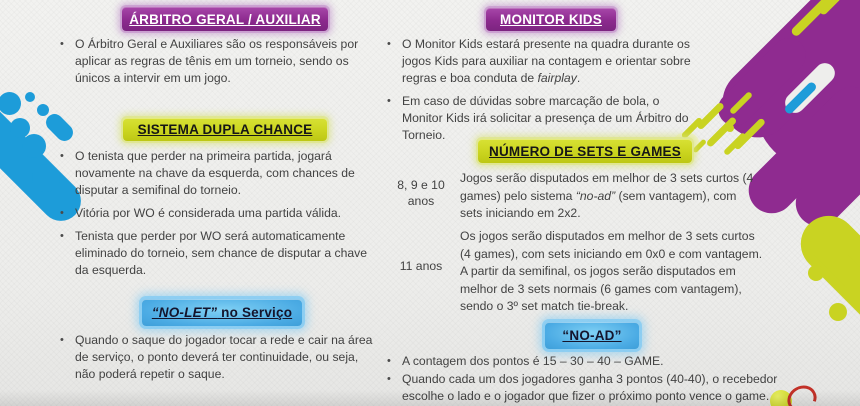  I want to click on fairplay-italic-segment: fairplay, so click(557, 78).